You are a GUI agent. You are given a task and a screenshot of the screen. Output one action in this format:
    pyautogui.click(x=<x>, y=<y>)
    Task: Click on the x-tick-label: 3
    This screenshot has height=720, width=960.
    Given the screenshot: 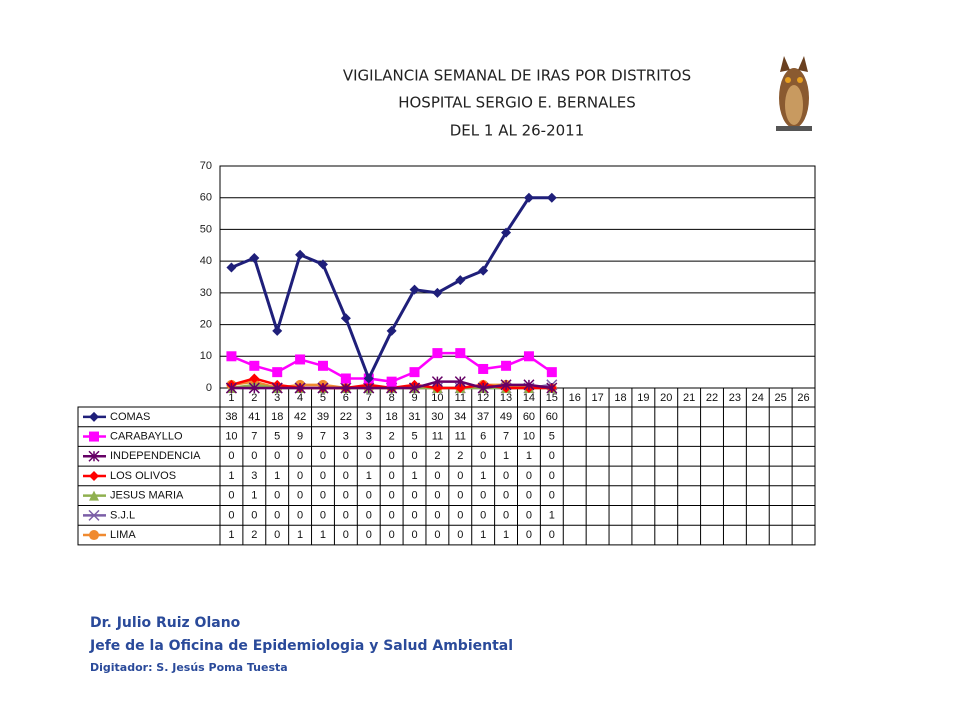 What is the action you would take?
    pyautogui.click(x=277, y=398)
    